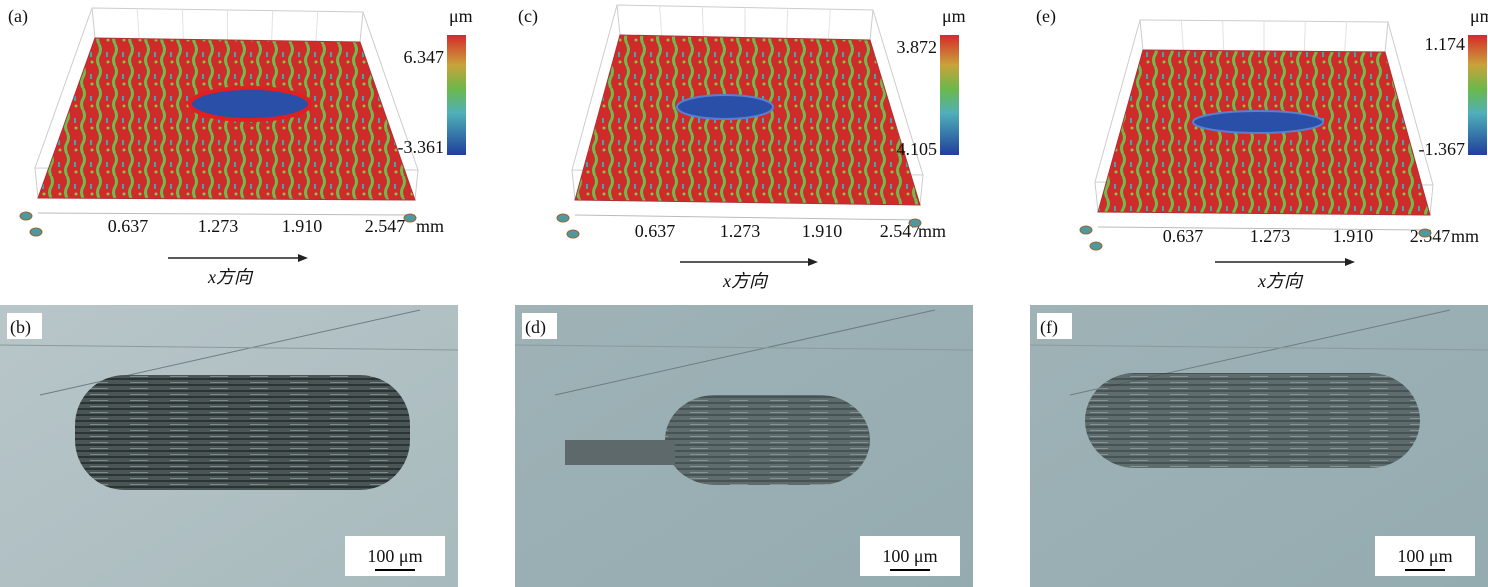  Describe the element at coordinates (424, 57) in the screenshot. I see `colorbar-max: 6.347` at that location.